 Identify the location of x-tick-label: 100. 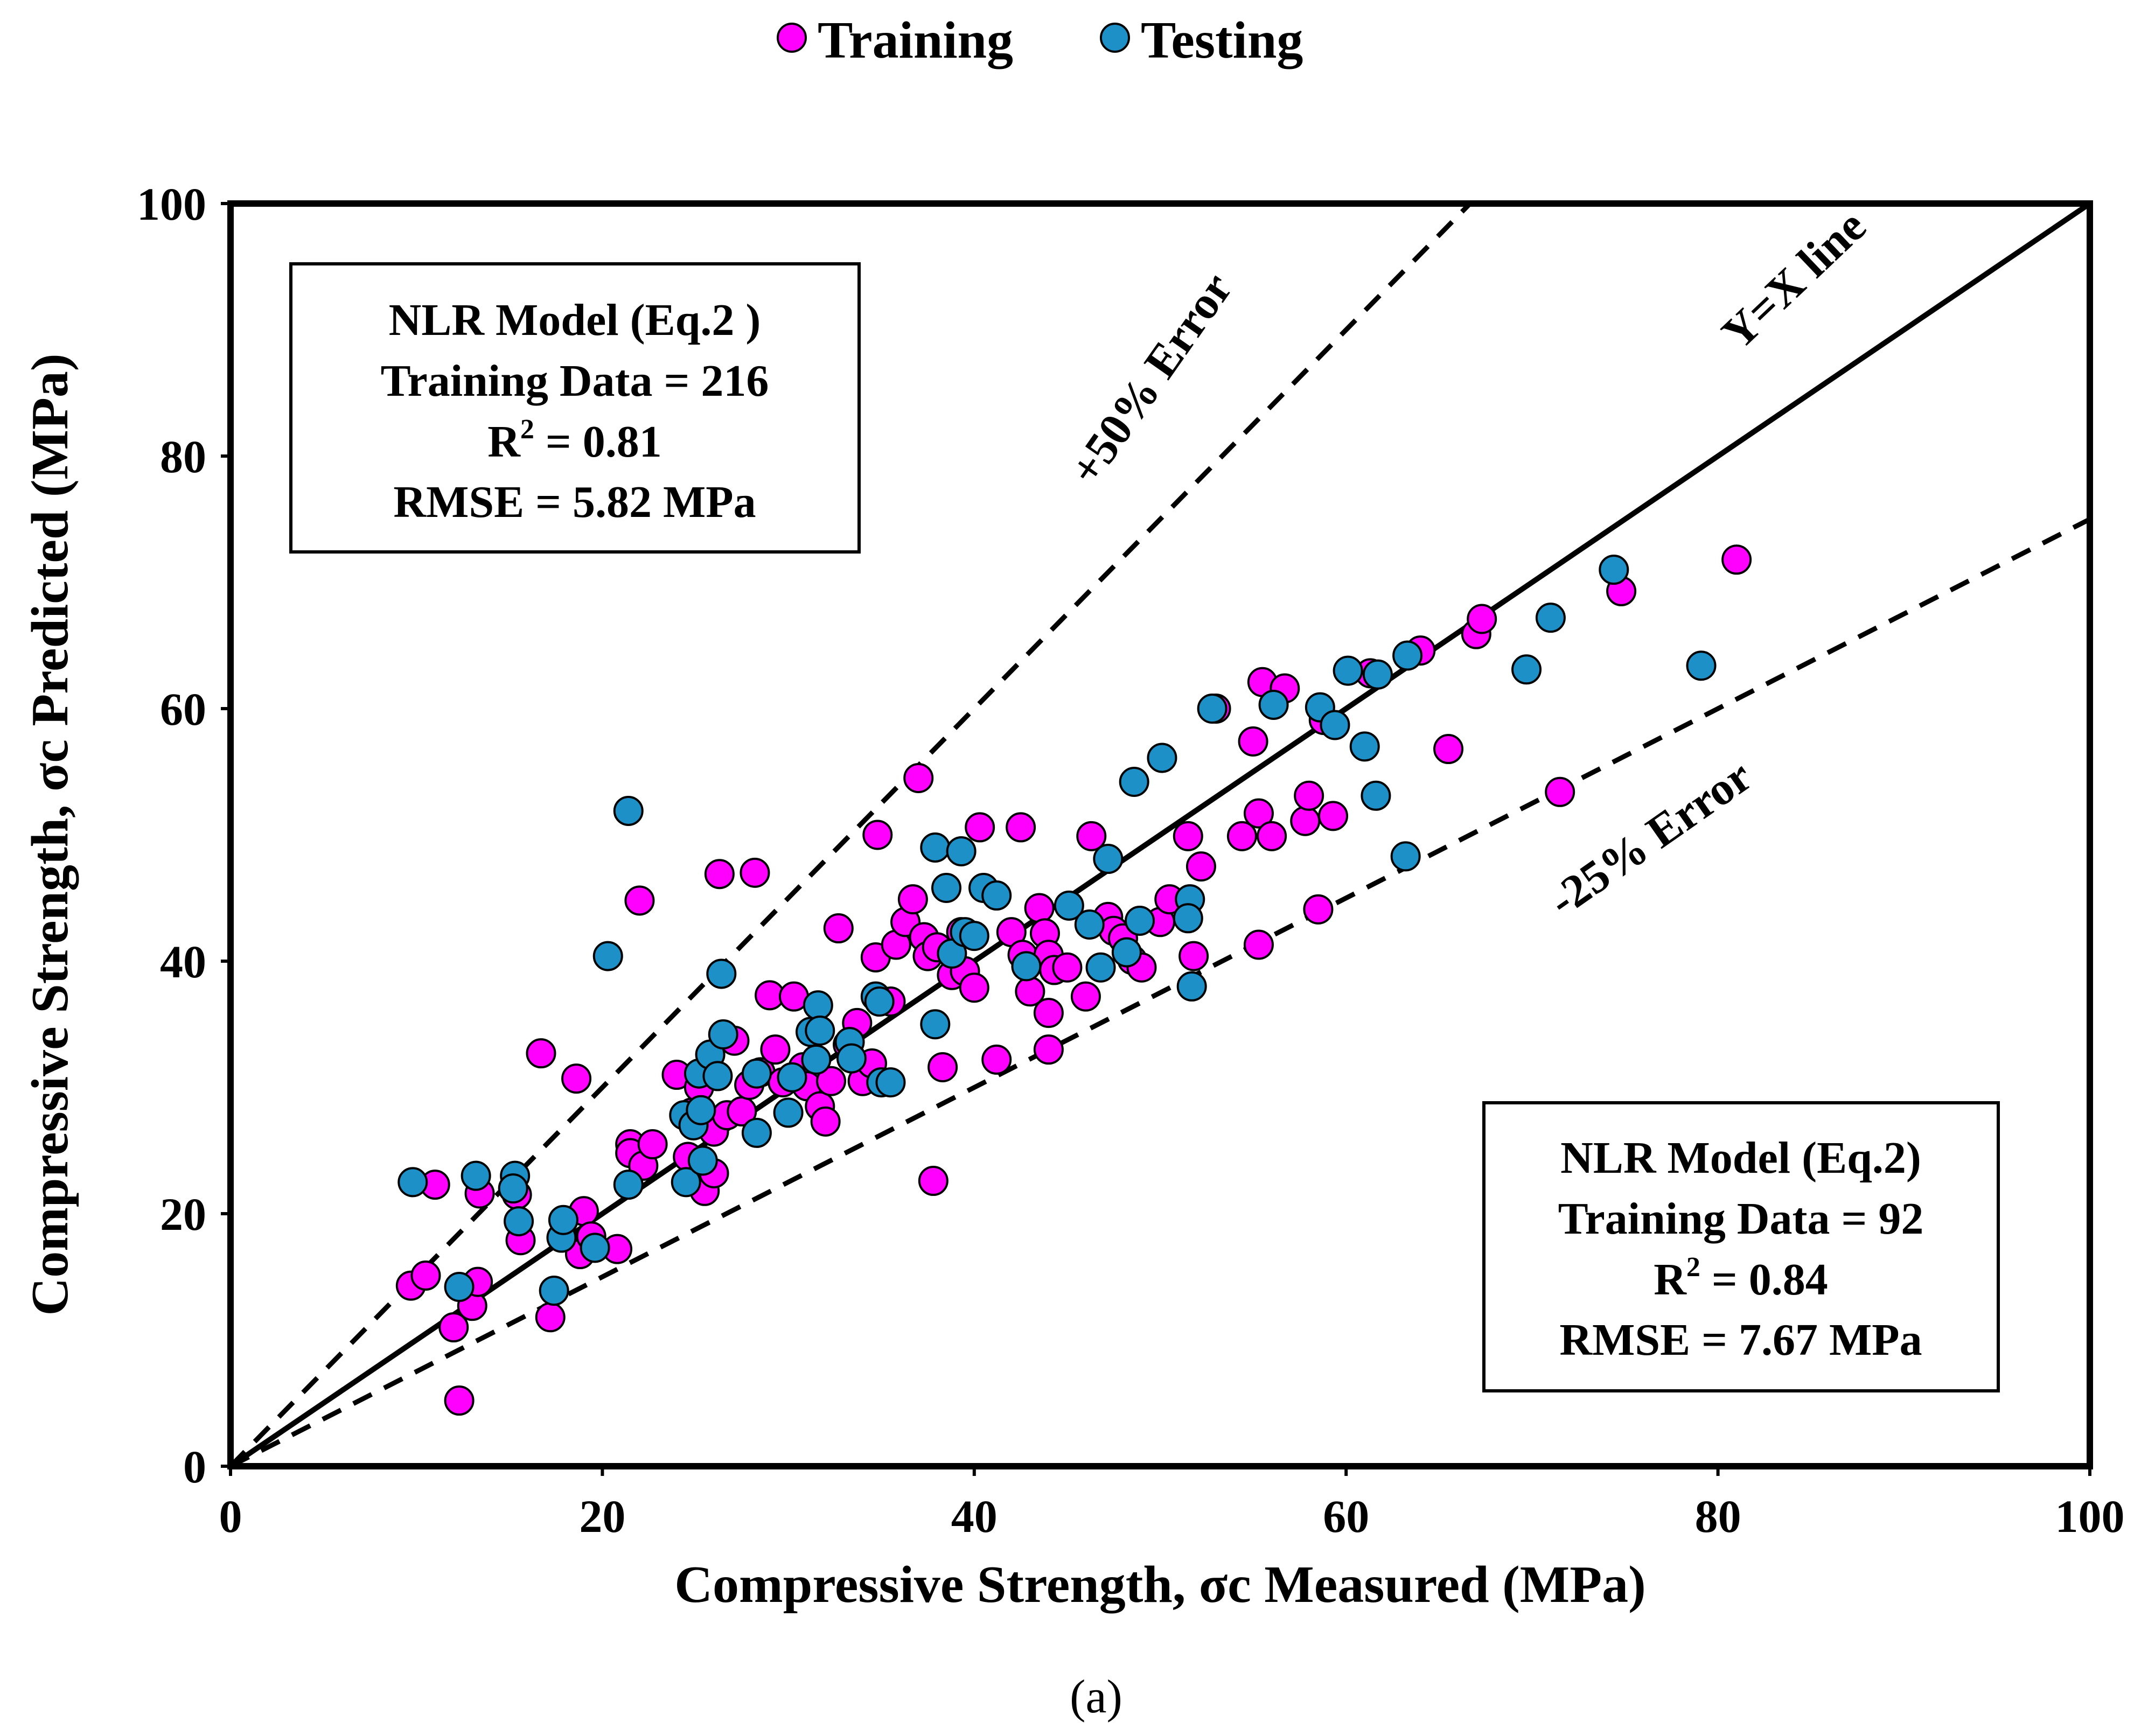
(2090, 1516).